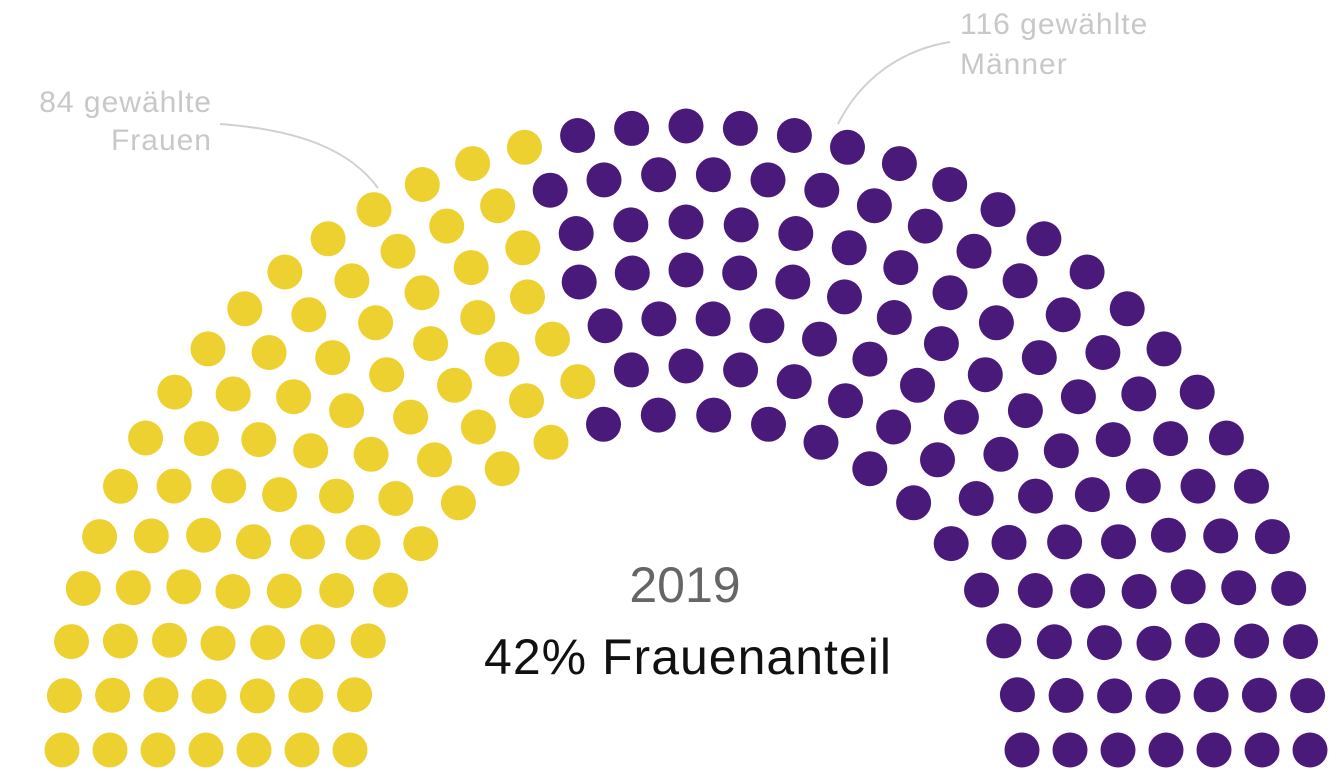 This screenshot has width=1338, height=771. Describe the element at coordinates (894, 83) in the screenshot. I see `annotation-leader` at that location.